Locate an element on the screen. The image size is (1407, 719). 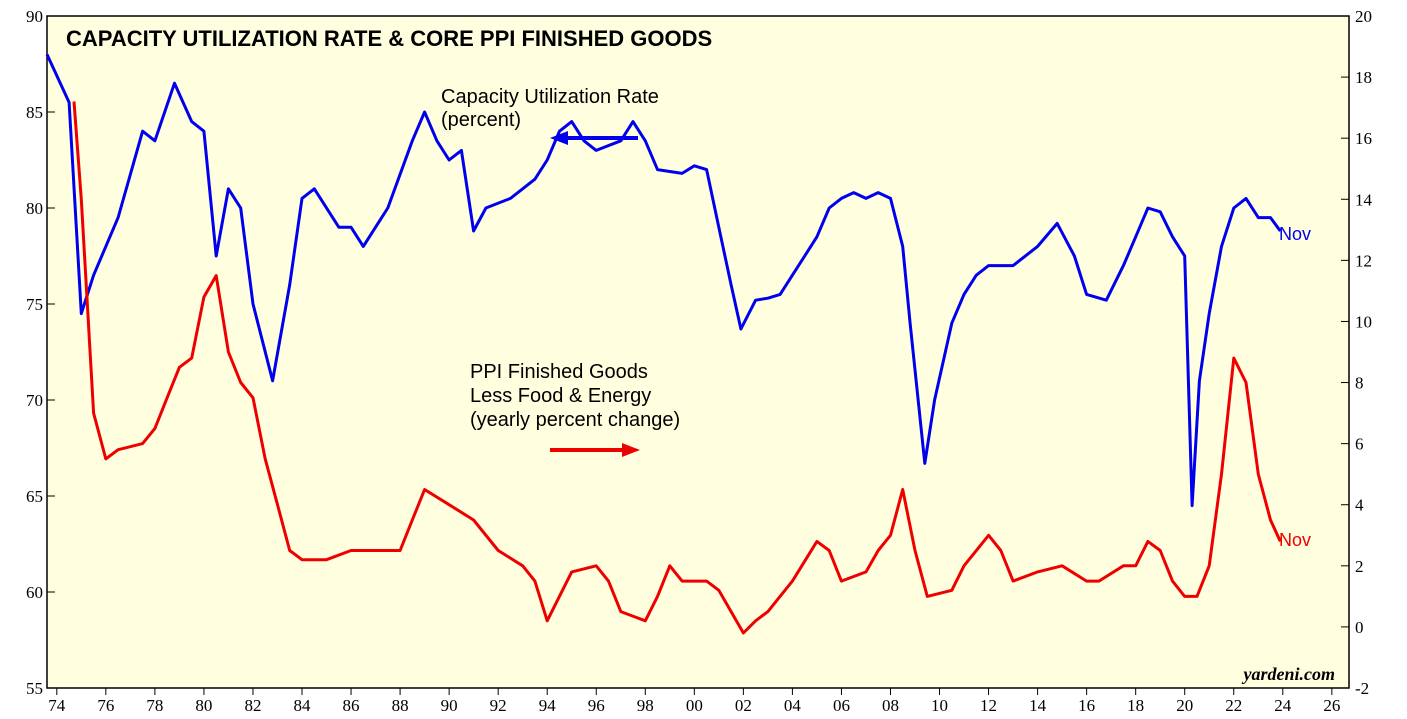
y-tick-label: 55 is located at coordinates (34, 688).